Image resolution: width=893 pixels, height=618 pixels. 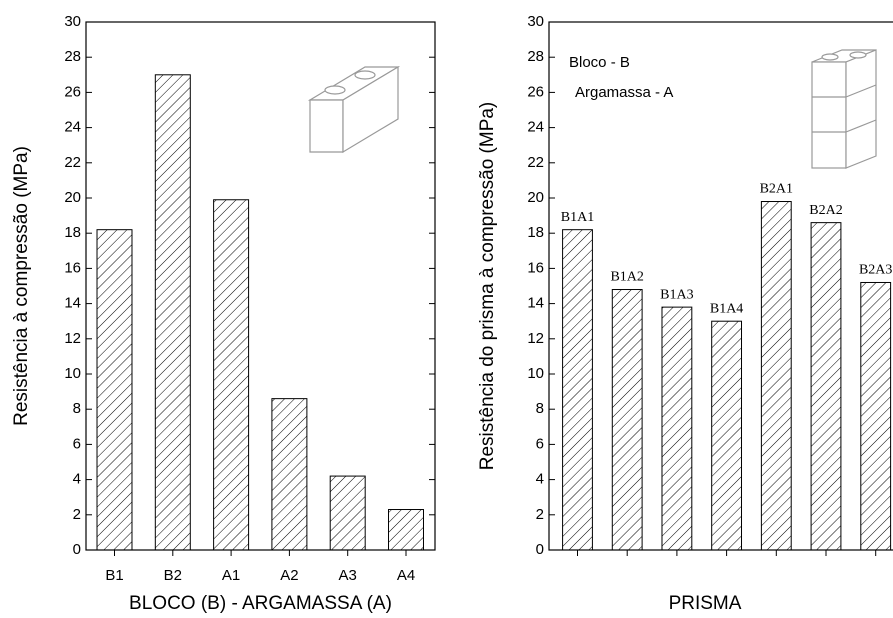 What do you see at coordinates (487, 286) in the screenshot?
I see `y-axis-label: Resistência do prisma à compressão (MPa)` at bounding box center [487, 286].